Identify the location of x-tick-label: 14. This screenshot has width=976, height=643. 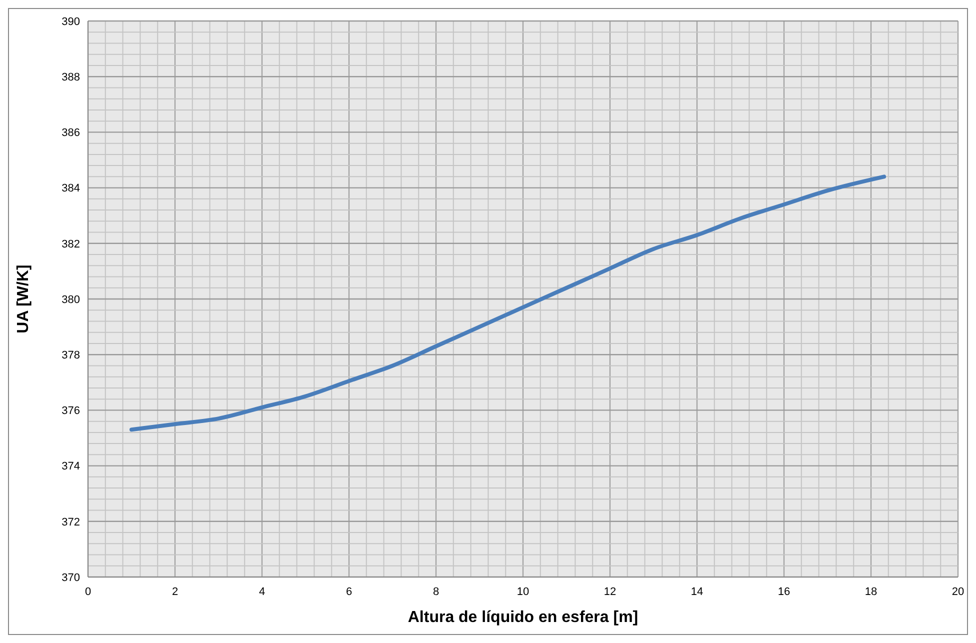
(697, 592).